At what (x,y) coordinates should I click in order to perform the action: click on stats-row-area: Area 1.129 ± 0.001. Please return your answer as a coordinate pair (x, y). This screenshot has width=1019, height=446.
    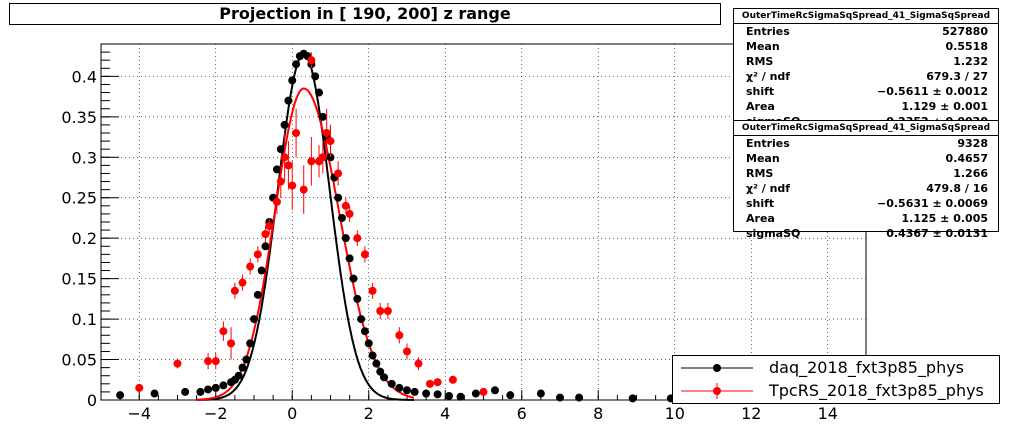
    Looking at the image, I should click on (867, 106).